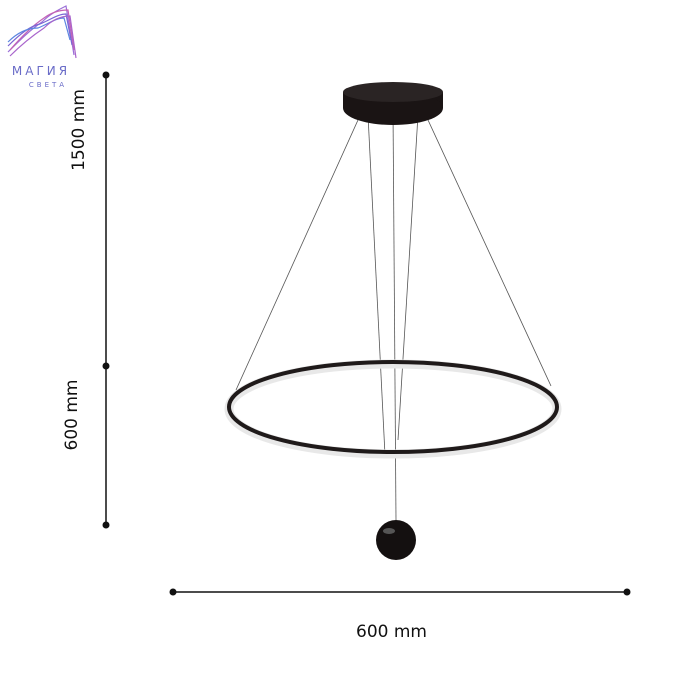 The width and height of the screenshot is (700, 700). I want to click on led-ring, so click(393, 409).